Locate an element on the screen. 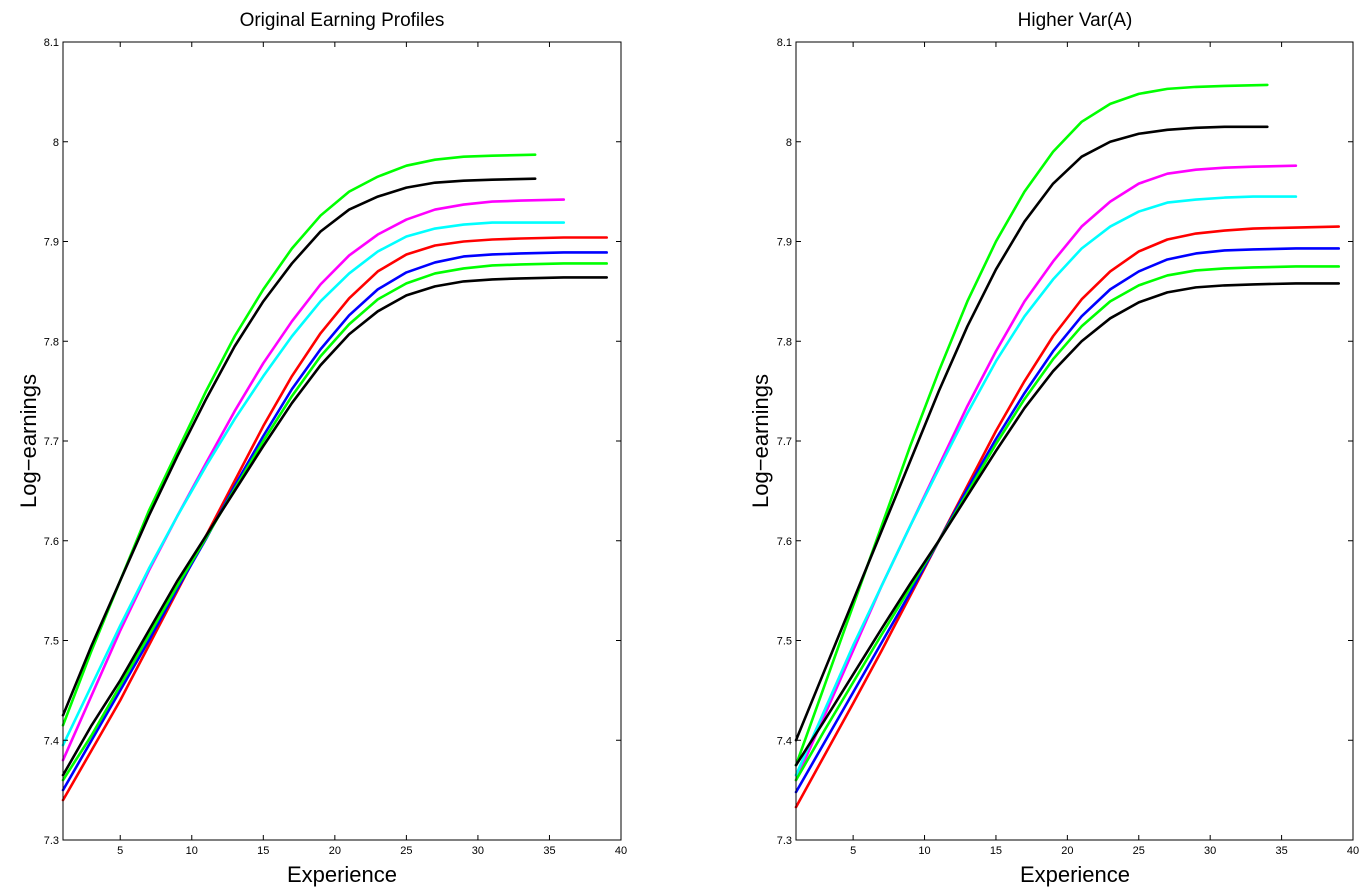 The image size is (1368, 895). left-y-tick-label: 7.8 is located at coordinates (51, 342).